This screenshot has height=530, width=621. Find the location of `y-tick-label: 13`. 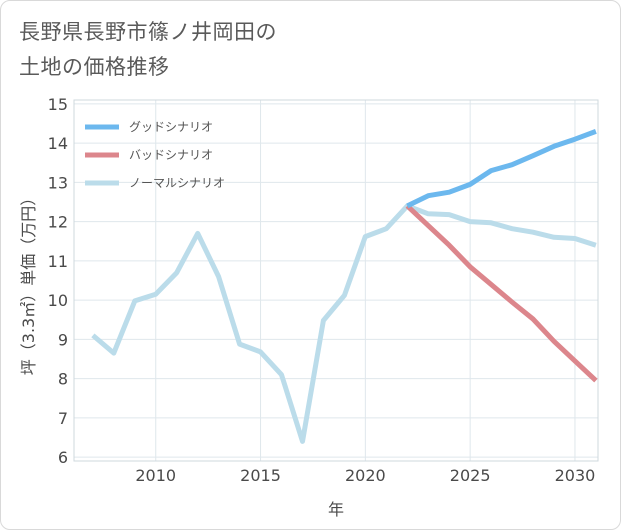

y-tick-label: 13 is located at coordinates (58, 182).